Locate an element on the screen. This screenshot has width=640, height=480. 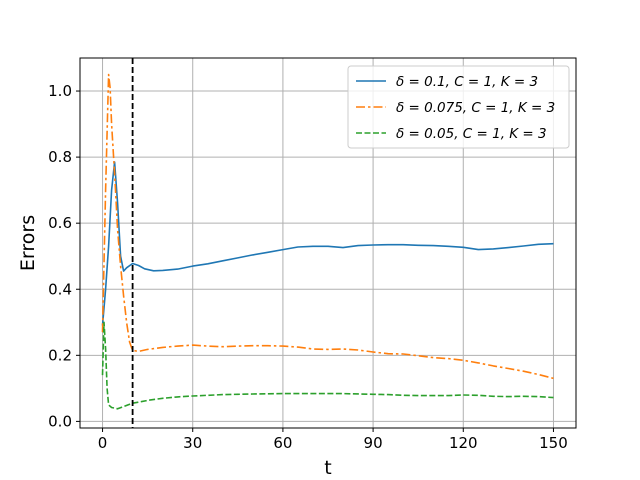
x-tick-label: 150 is located at coordinates (553, 443).